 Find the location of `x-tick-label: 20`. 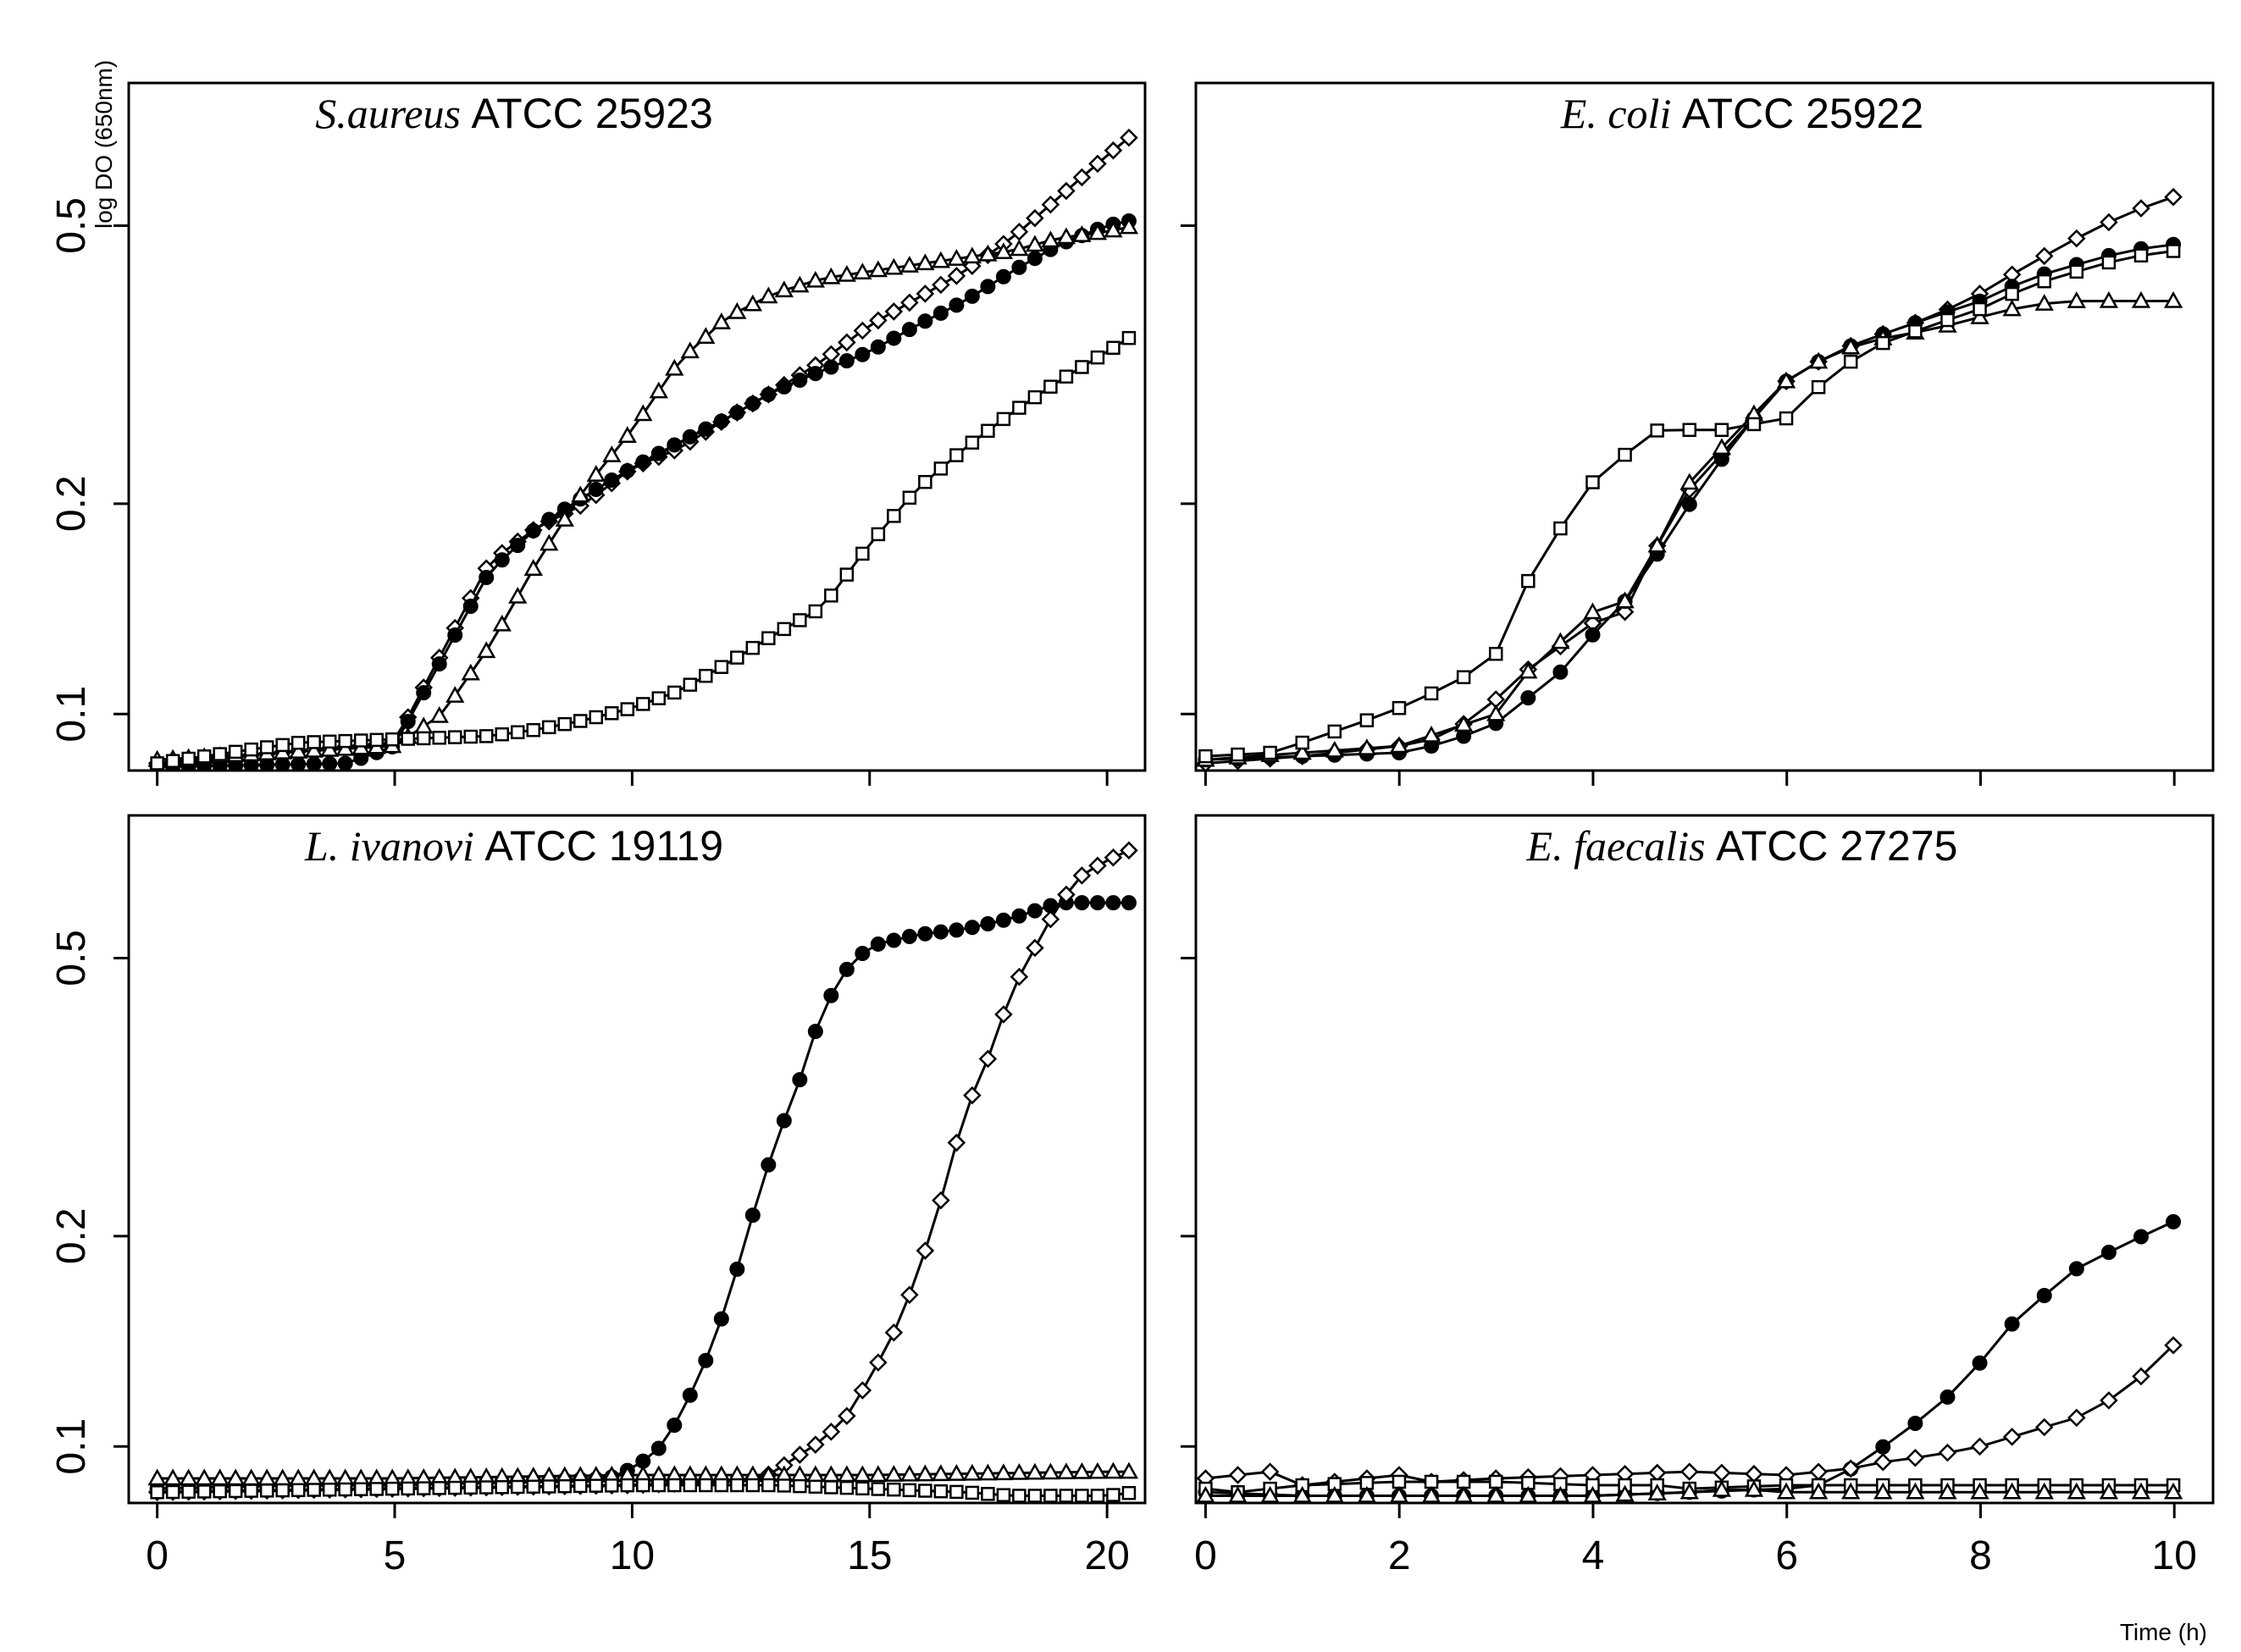

x-tick-label: 20 is located at coordinates (1106, 1555).